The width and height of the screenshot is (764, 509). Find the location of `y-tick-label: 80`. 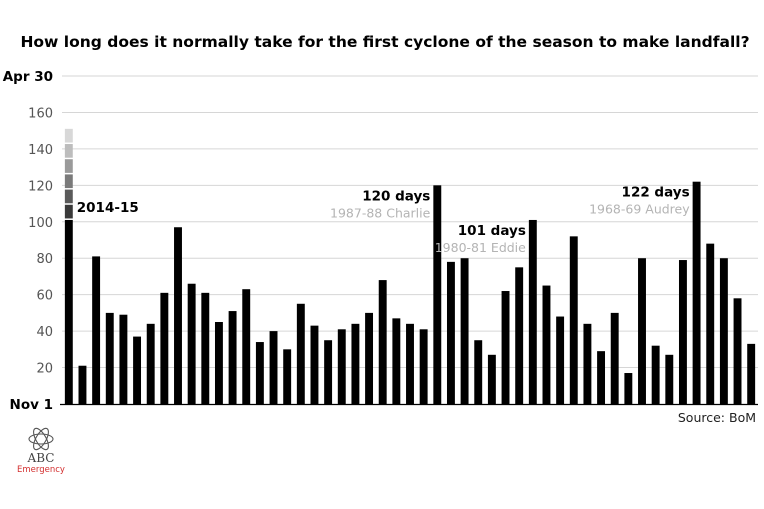

y-tick-label: 80 is located at coordinates (44, 259).